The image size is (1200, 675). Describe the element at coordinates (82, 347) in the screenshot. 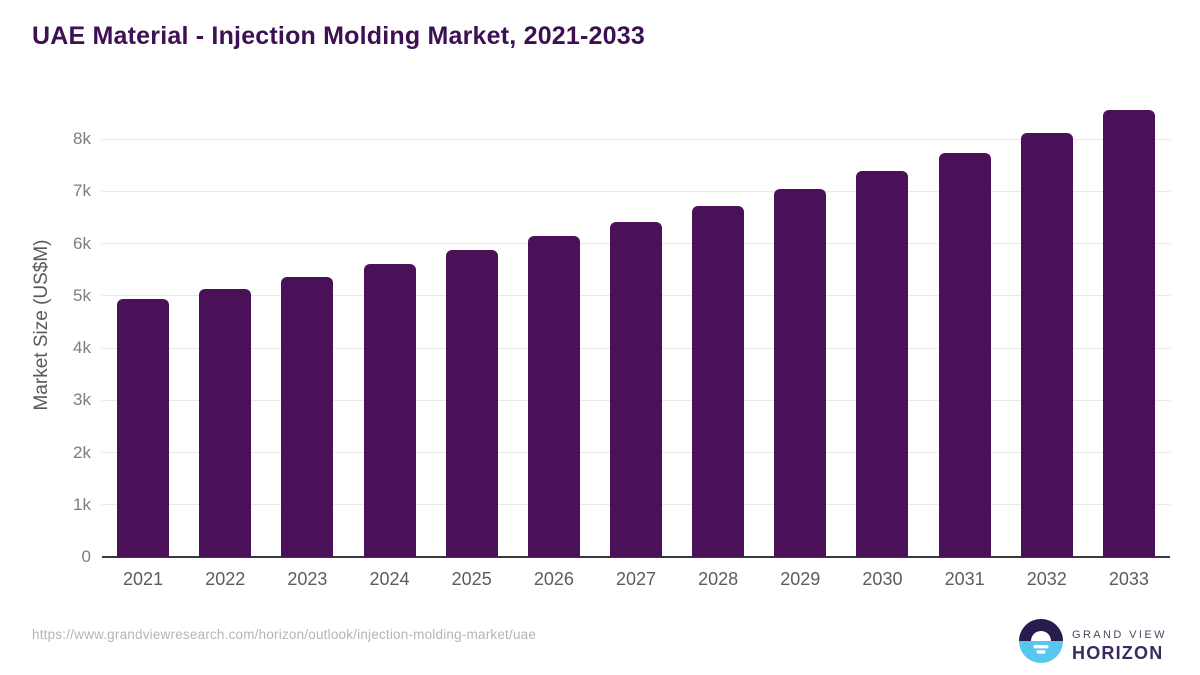

I see `y-tick-label: 4k` at that location.